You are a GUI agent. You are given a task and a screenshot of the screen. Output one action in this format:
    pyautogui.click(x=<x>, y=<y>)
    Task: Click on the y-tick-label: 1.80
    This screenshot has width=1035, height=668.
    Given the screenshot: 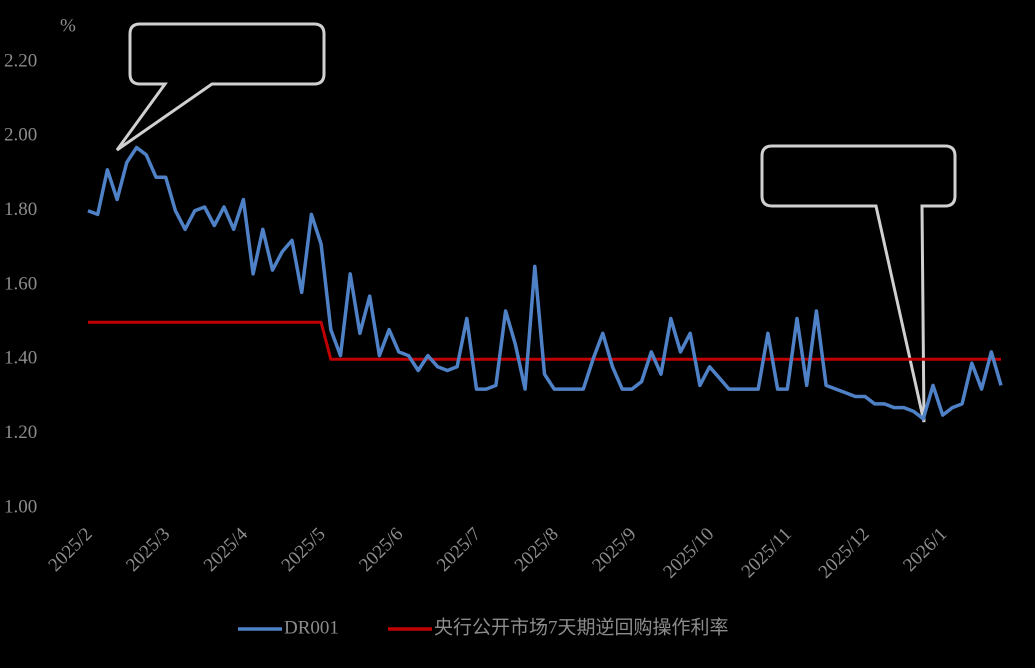 What is the action you would take?
    pyautogui.click(x=20, y=209)
    